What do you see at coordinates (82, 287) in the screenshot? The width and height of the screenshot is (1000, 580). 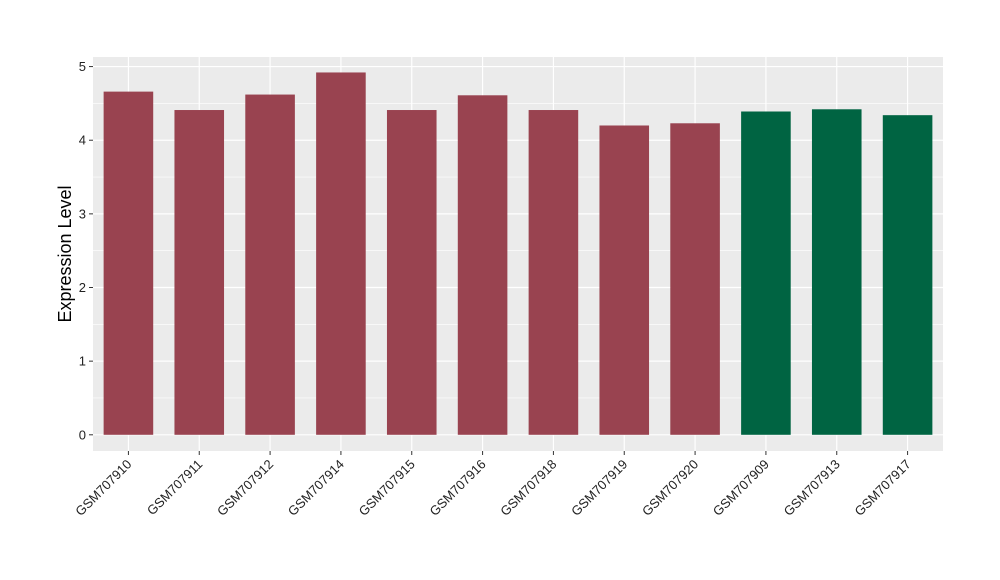 I see `y-tick-label: 2` at bounding box center [82, 287].